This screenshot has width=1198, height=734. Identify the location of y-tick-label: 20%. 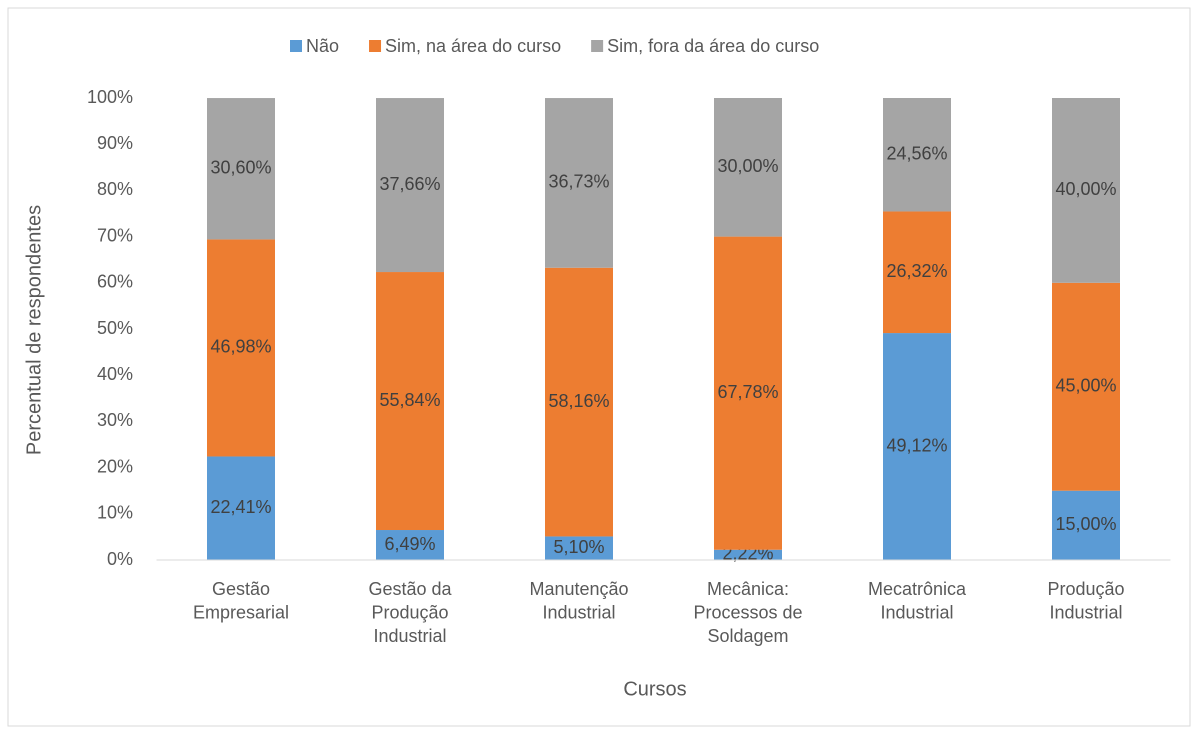
(115, 466).